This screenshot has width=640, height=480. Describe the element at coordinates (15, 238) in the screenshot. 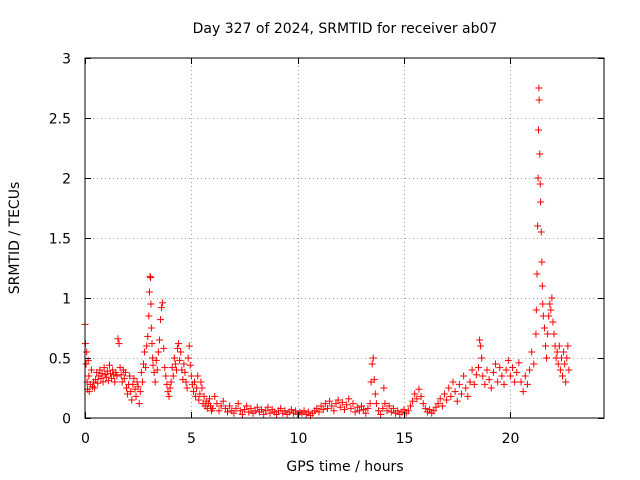

I see `y-axis-label: SRMTID / TECUs` at that location.